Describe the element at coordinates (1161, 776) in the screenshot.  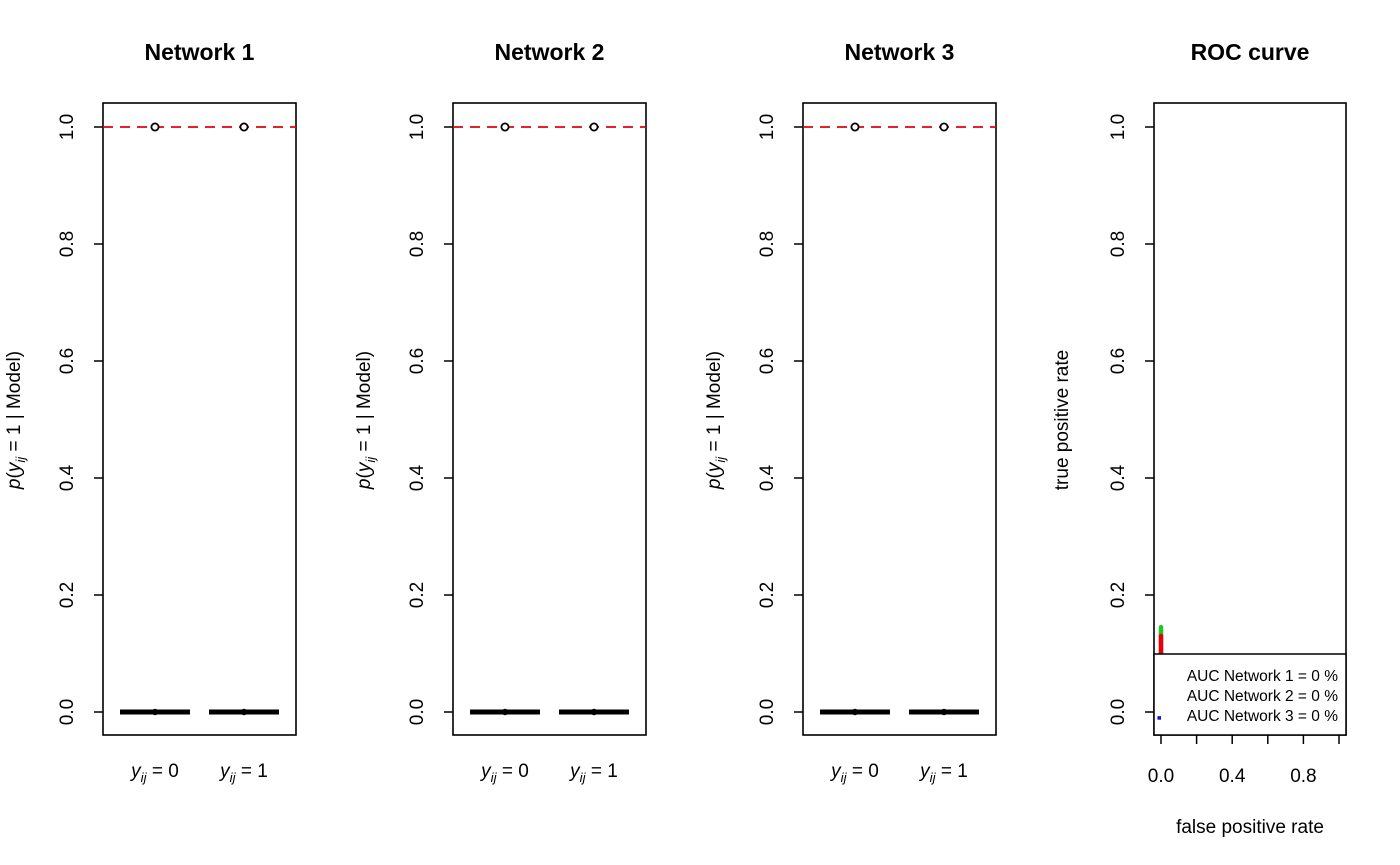
I see `x-tick-label: 0.0` at that location.